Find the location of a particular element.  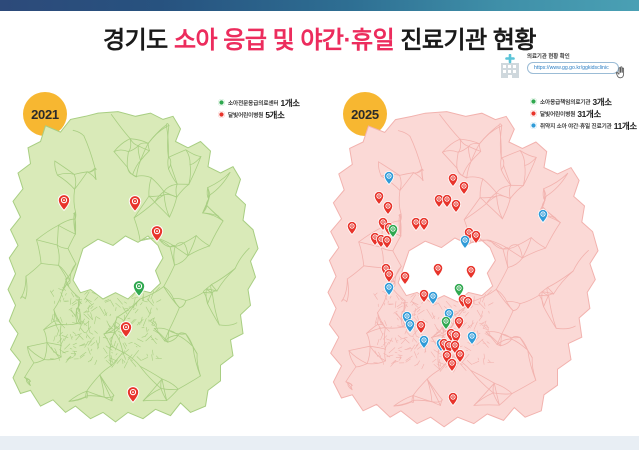

hand-cursor-icon is located at coordinates (620, 72).